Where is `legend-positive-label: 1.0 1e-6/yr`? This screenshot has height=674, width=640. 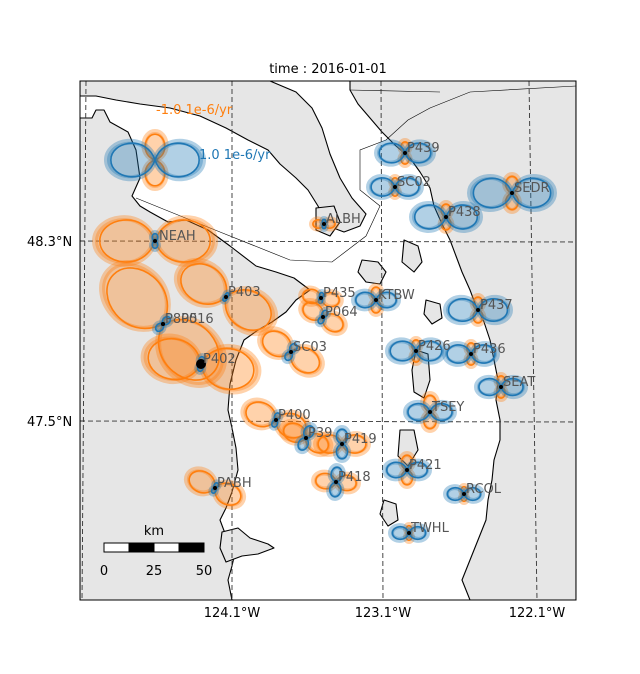
legend-positive-label: 1.0 1e-6/yr is located at coordinates (235, 155).